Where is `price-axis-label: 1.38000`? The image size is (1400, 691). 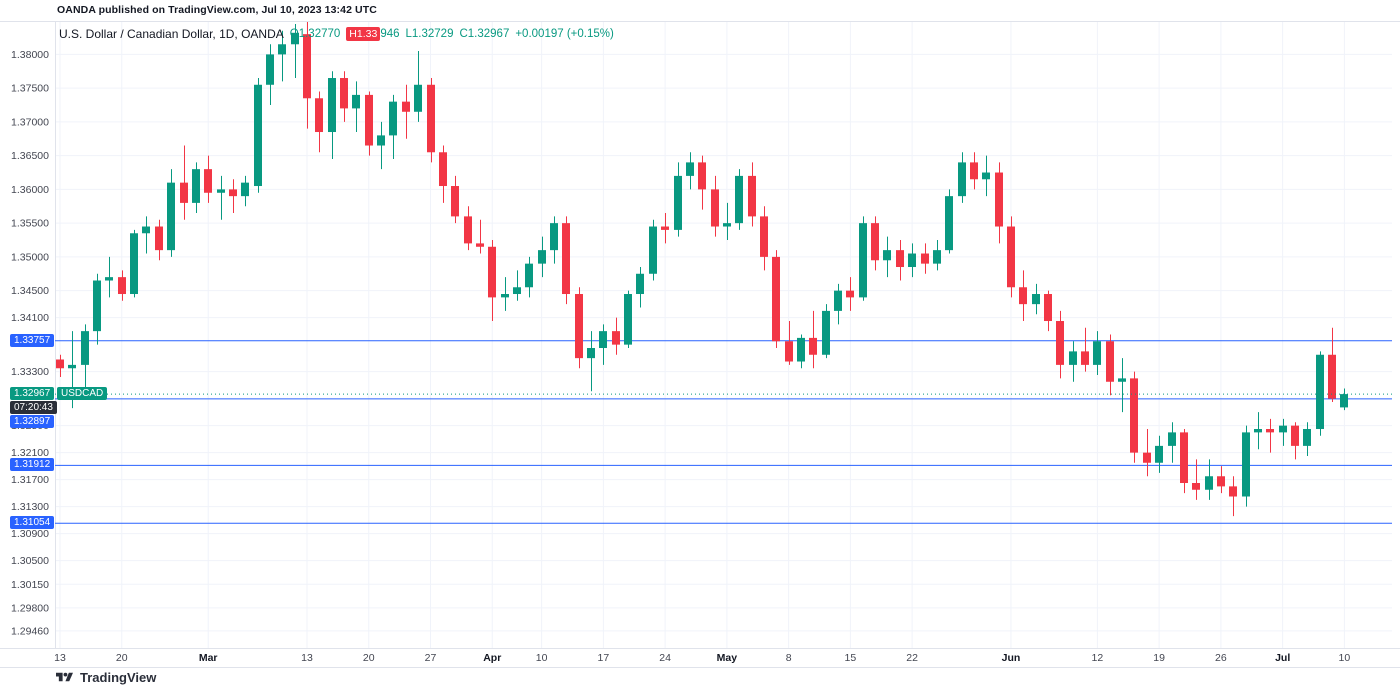
price-axis-label: 1.38000 is located at coordinates (30, 55).